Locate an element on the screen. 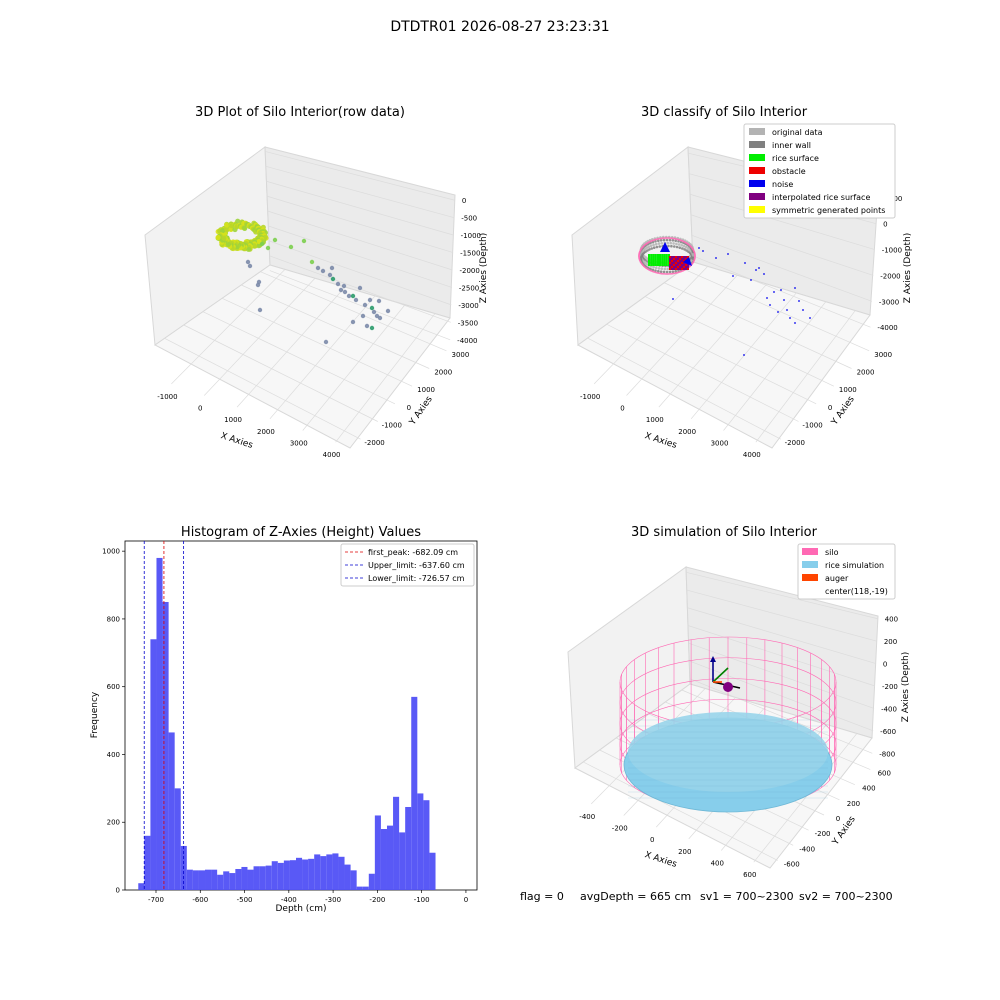 This screenshot has width=1000, height=1000. rice-simulation-surface is located at coordinates (728, 762).